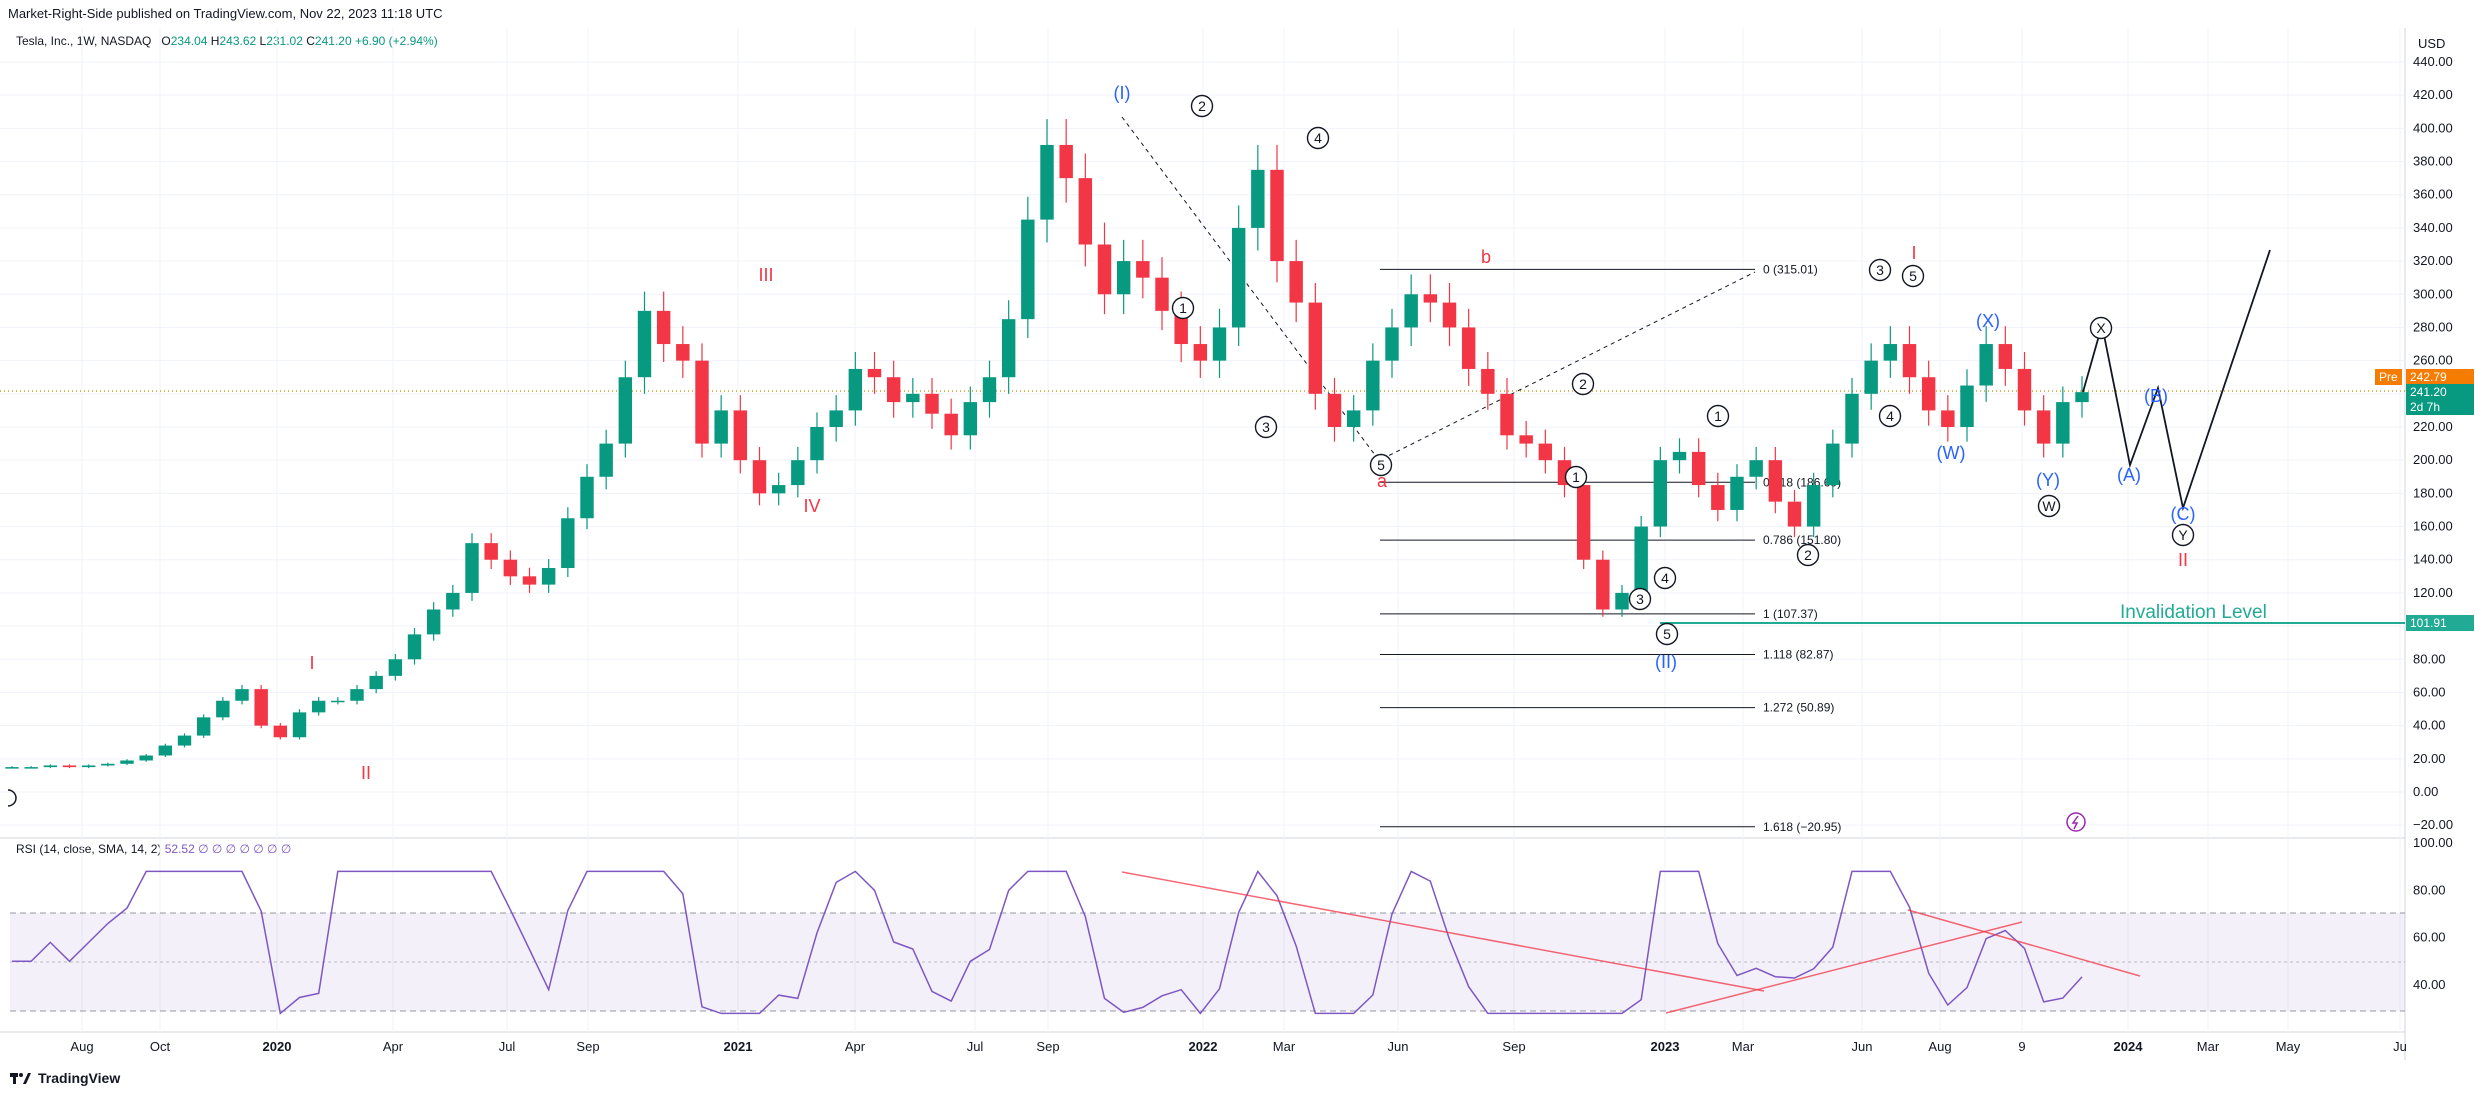 This screenshot has height=1095, width=2475. What do you see at coordinates (79, 1078) in the screenshot?
I see `brand-label: TradingView` at bounding box center [79, 1078].